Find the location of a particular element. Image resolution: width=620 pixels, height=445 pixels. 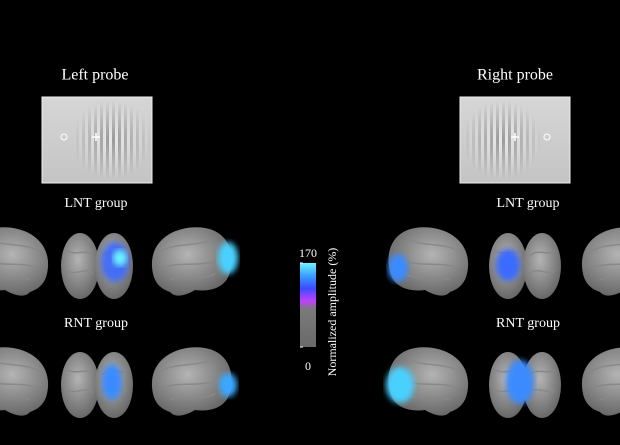

colorbar-tick-label: 170 is located at coordinates (308, 253).